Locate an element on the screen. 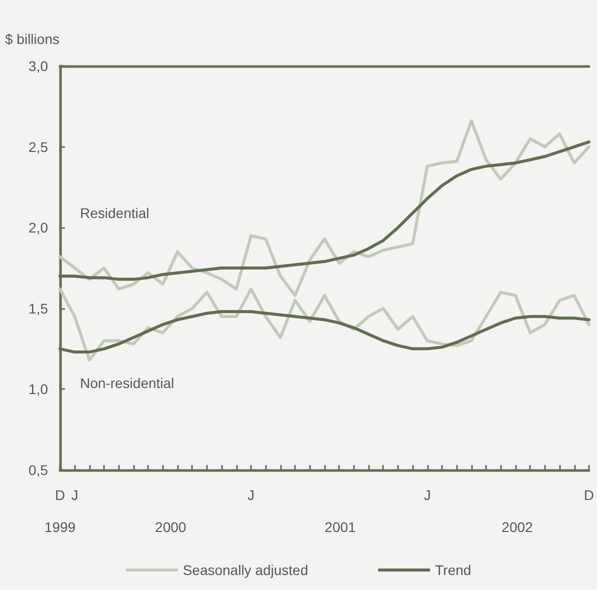 The height and width of the screenshot is (590, 597). text: 1999 is located at coordinates (60, 527).